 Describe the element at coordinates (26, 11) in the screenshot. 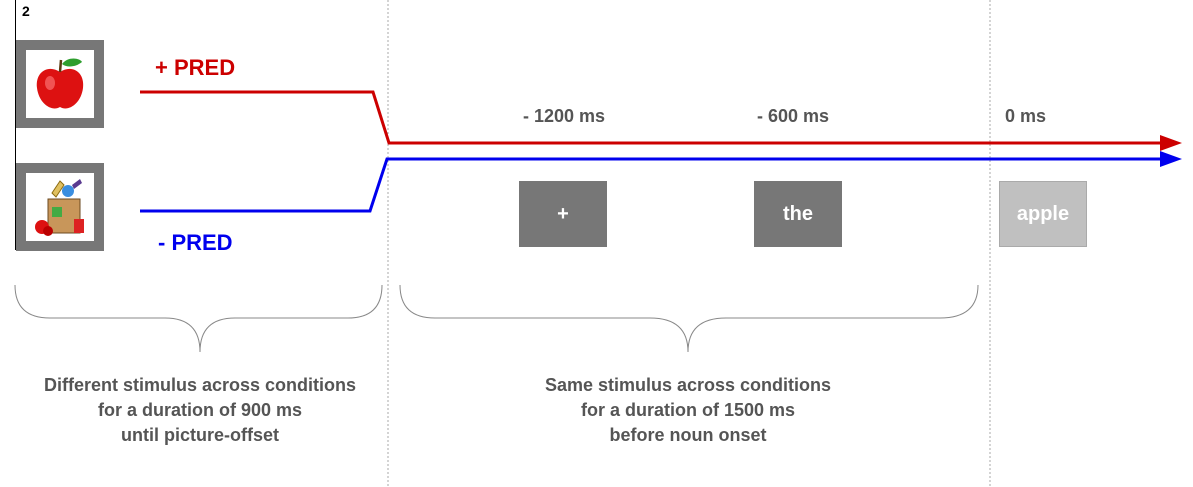

I see `panel-number: 2` at that location.